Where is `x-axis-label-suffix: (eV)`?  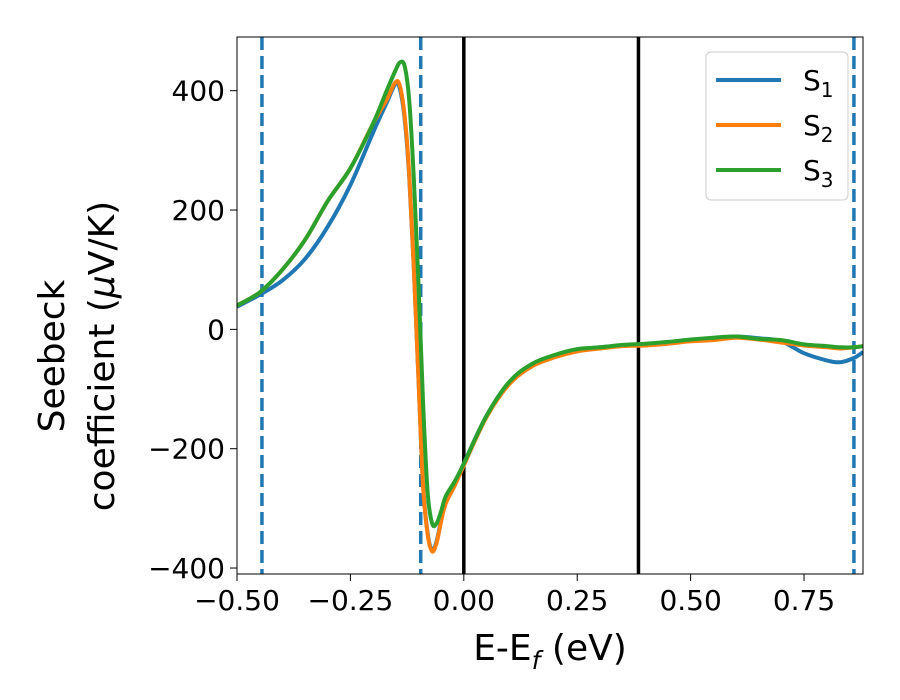 x-axis-label-suffix: (eV) is located at coordinates (583, 648).